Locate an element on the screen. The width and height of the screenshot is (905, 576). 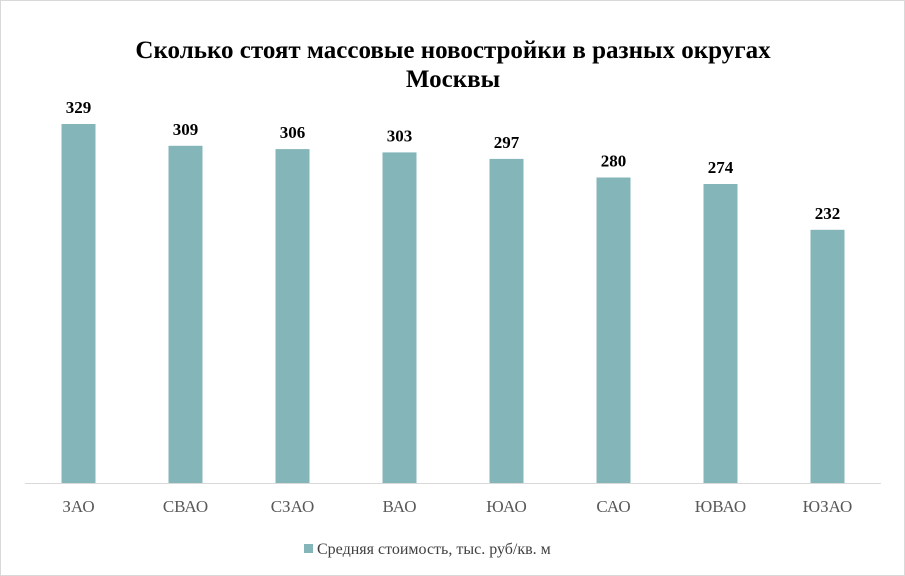
value-label-ВАО: 303 is located at coordinates (400, 135).